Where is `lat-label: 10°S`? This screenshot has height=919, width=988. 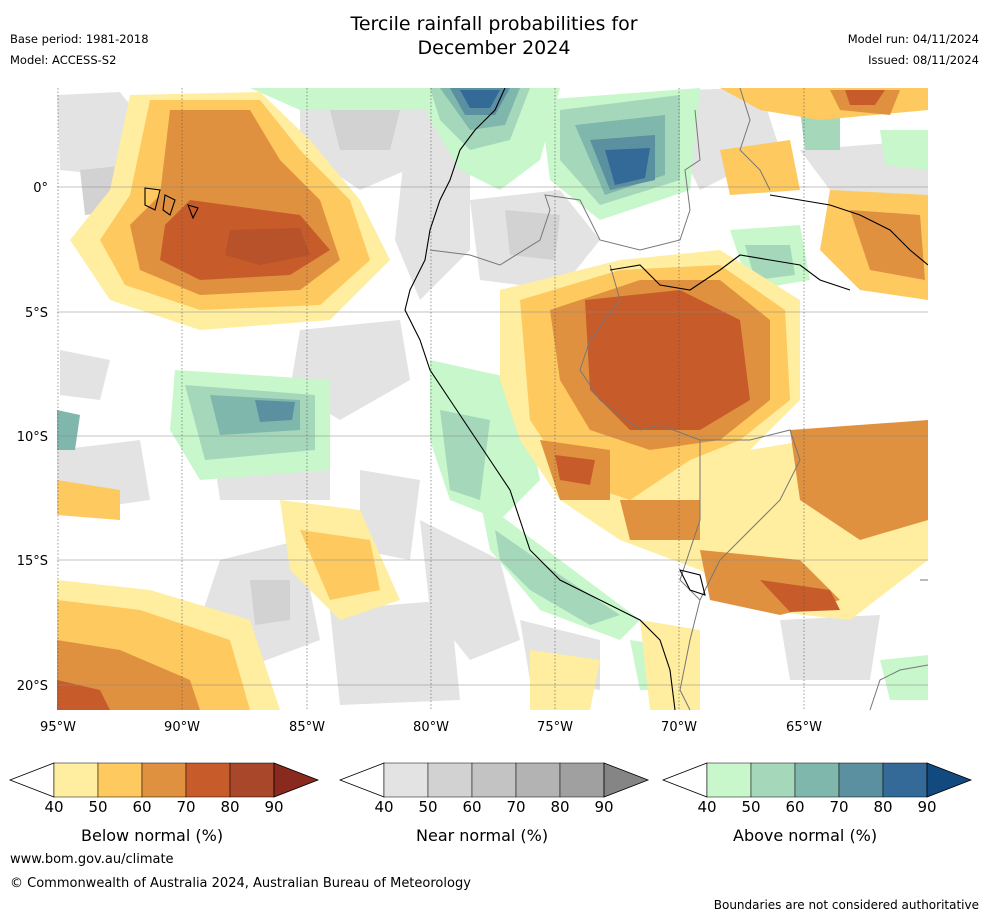
lat-label: 10°S is located at coordinates (32, 437).